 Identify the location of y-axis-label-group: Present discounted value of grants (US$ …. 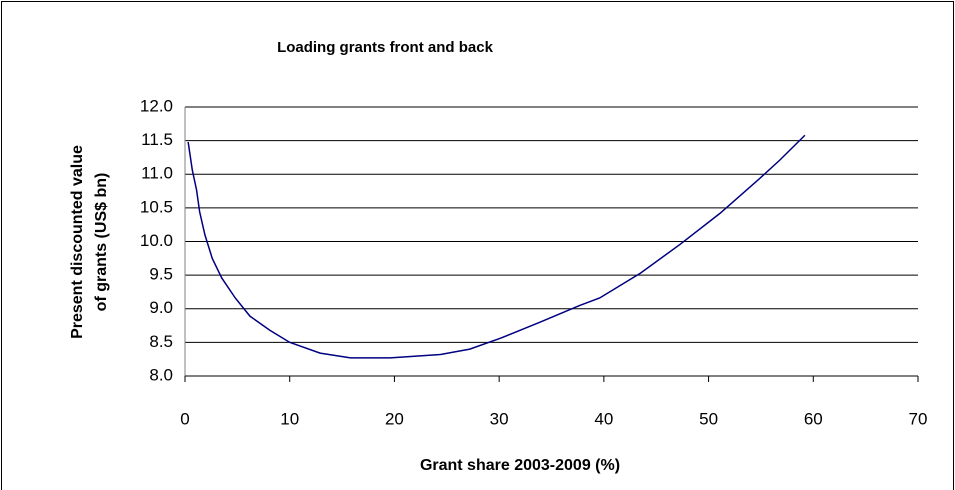
(89, 242).